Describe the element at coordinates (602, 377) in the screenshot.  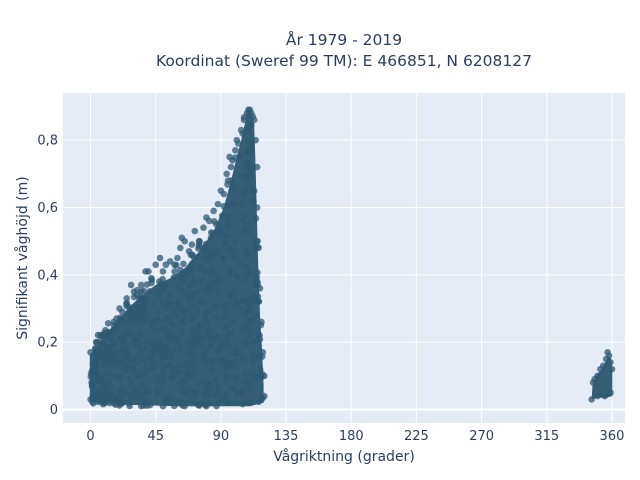
I see `dense-point-cloud-north` at that location.